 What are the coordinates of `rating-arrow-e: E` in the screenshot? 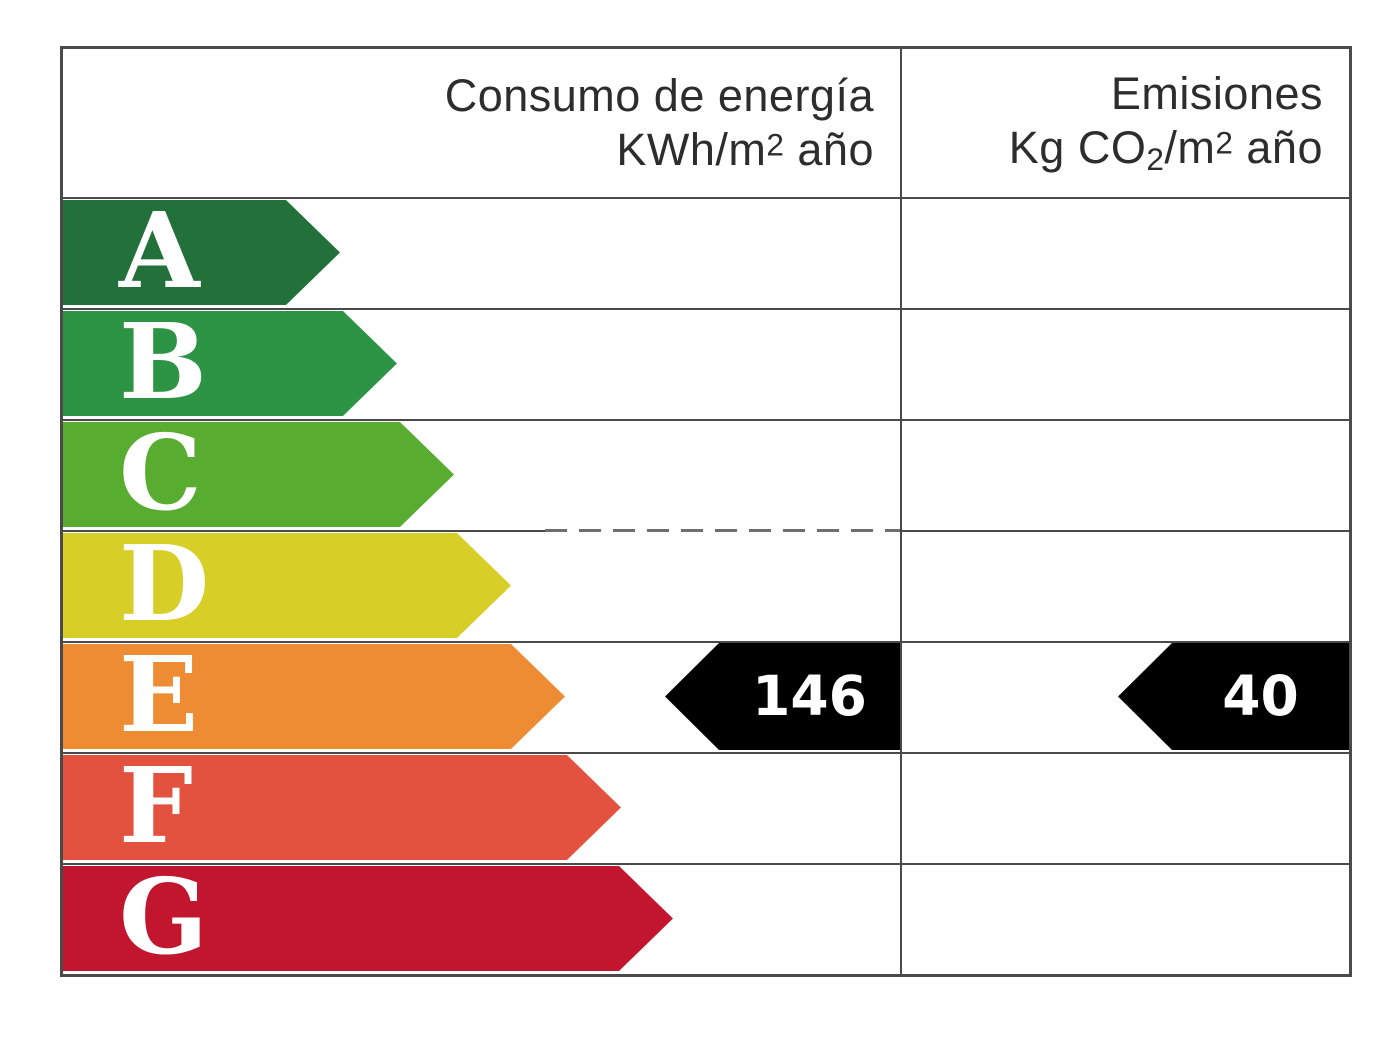 It's located at (314, 696).